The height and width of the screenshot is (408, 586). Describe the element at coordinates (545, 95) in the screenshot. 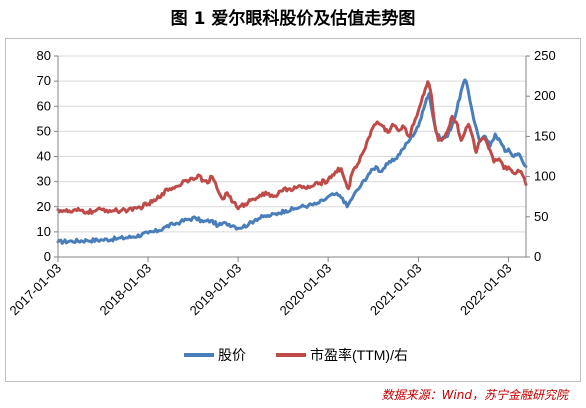

I see `y2-tick-label: 200` at that location.